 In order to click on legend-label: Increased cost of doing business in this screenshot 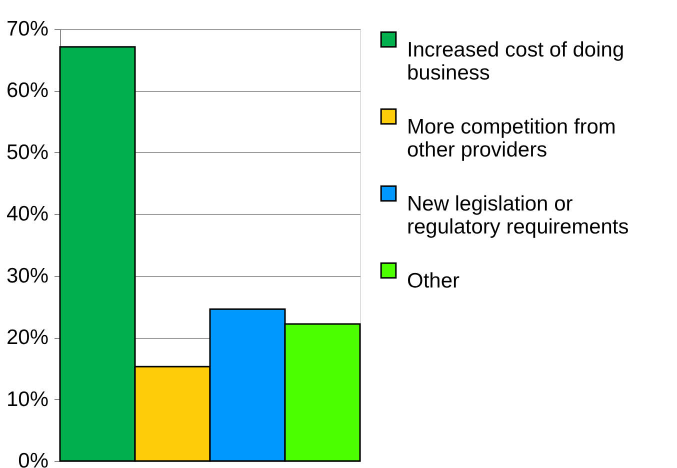, I will do `click(515, 61)`.